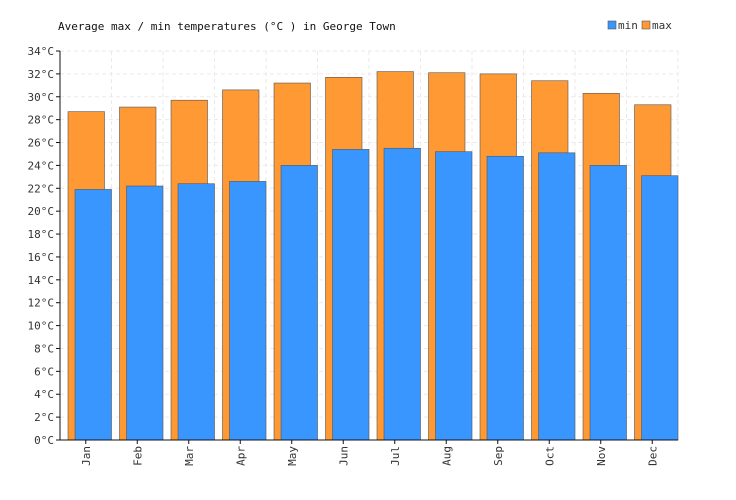 The width and height of the screenshot is (736, 500). What do you see at coordinates (612, 25) in the screenshot?
I see `legend-swatch-min` at bounding box center [612, 25].